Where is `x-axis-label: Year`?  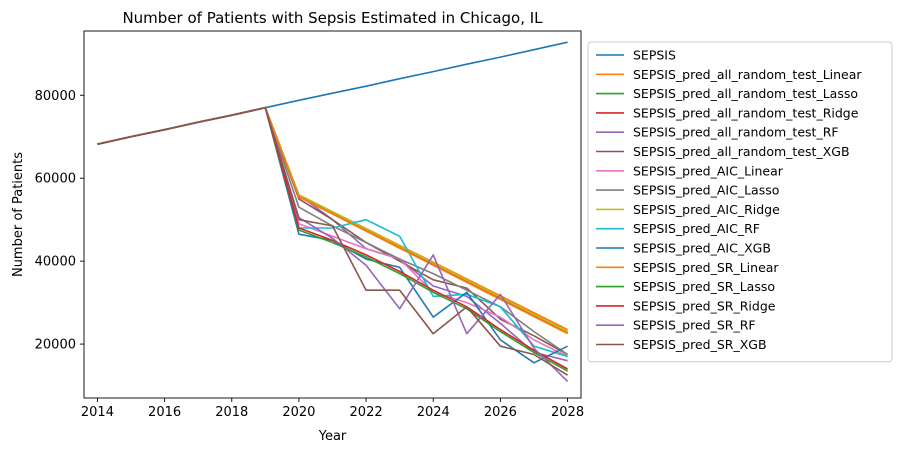
x-axis-label: Year is located at coordinates (332, 436).